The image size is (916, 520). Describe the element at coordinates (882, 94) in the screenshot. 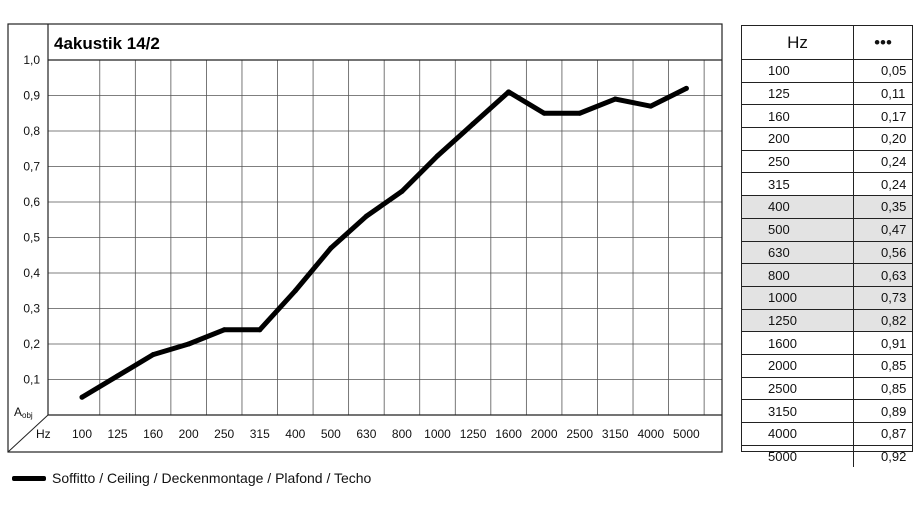

I see `table-cell-value: 0,11` at that location.